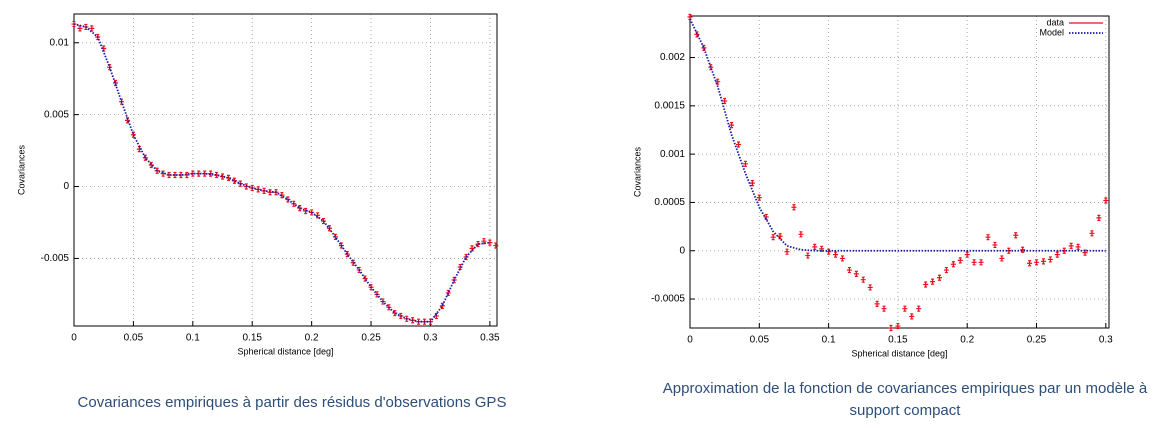 This screenshot has width=1162, height=430. Describe the element at coordinates (56, 114) in the screenshot. I see `y-tick-label: 0.005` at that location.